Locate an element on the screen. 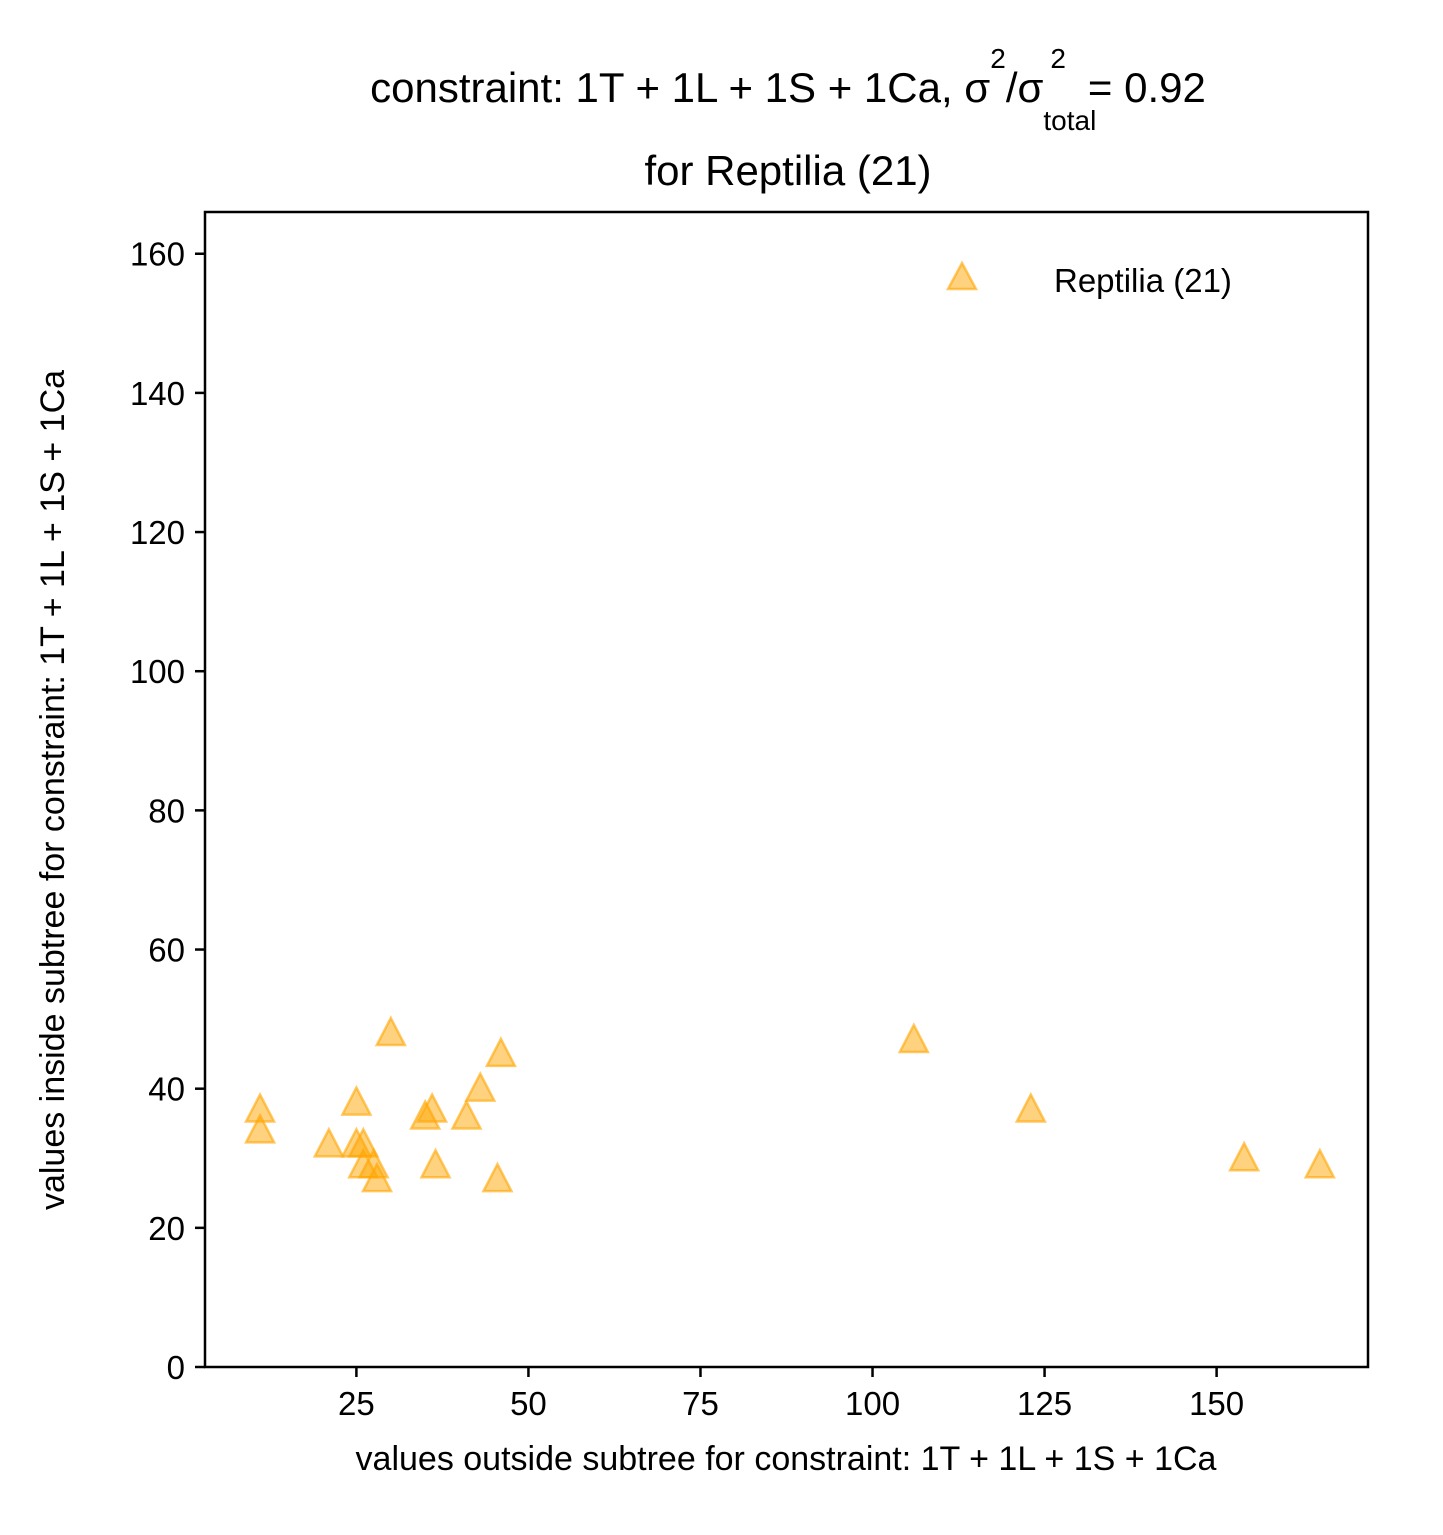  x-tick-label: 50 is located at coordinates (528, 1403).